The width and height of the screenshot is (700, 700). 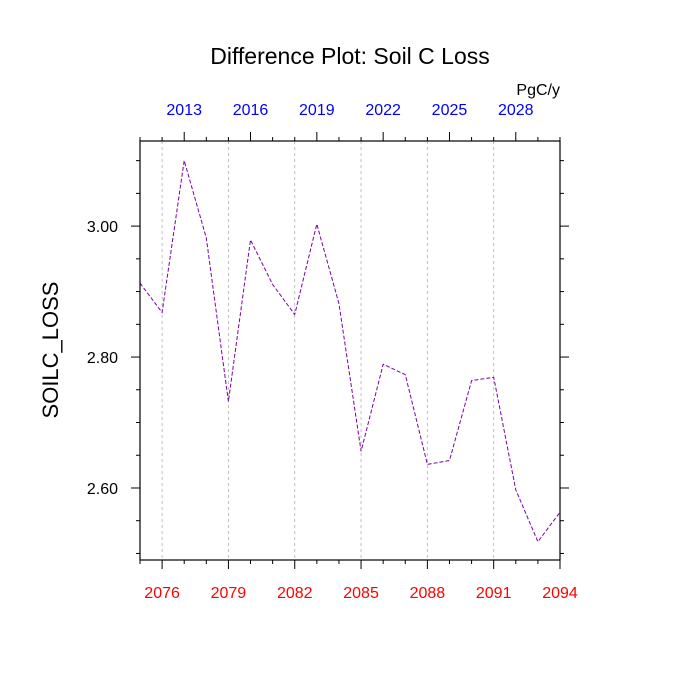 What do you see at coordinates (361, 593) in the screenshot?
I see `x-tick-label: 2085` at bounding box center [361, 593].